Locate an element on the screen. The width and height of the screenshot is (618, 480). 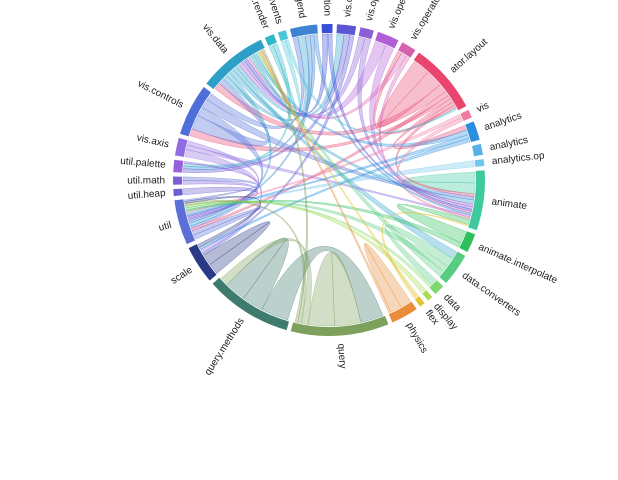
group-label-22: analytics.op is located at coordinates (518, 158).